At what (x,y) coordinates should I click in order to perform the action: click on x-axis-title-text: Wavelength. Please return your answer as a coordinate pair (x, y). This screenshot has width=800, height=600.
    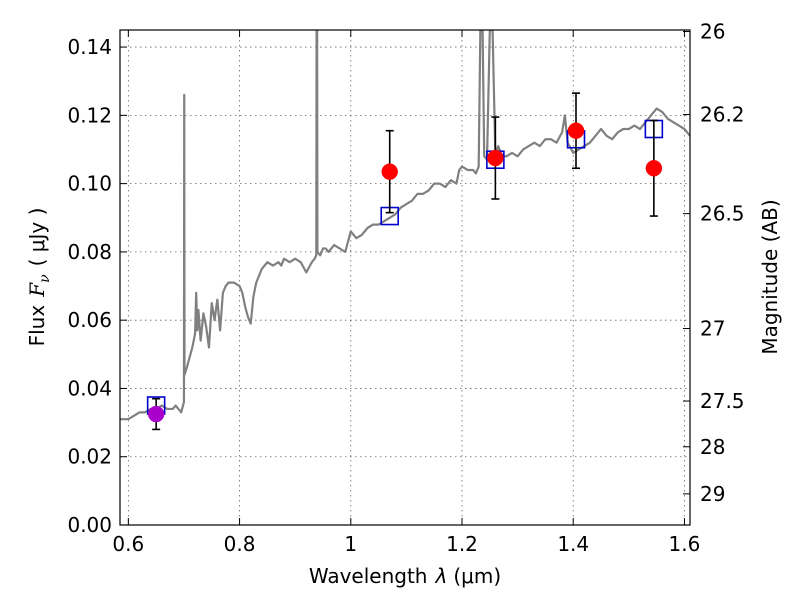
    Looking at the image, I should click on (368, 576).